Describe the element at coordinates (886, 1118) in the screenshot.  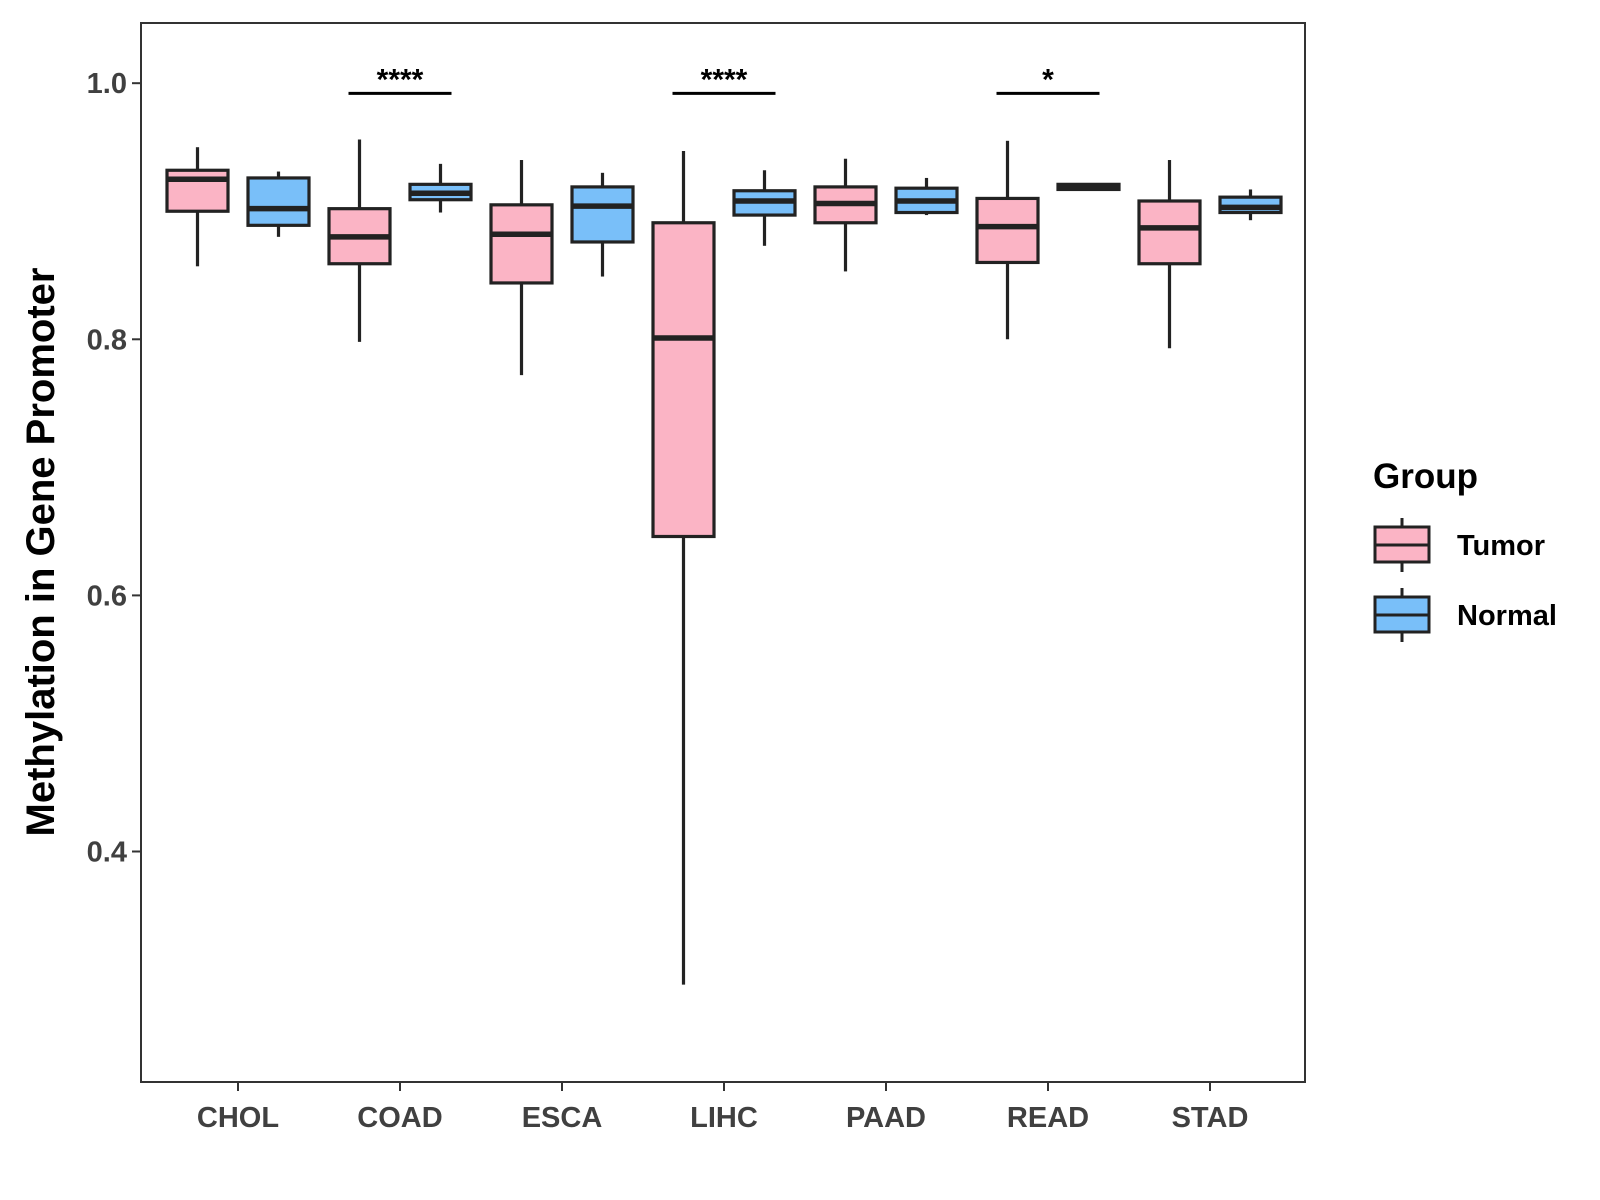
I see `x-tick-label-paad: PAAD` at that location.